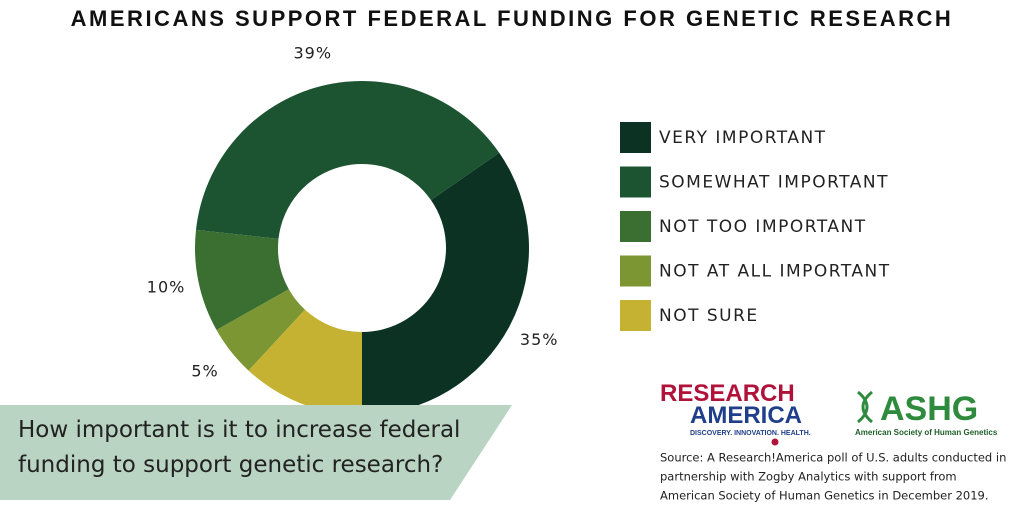  I want to click on data-label: 35%, so click(539, 339).